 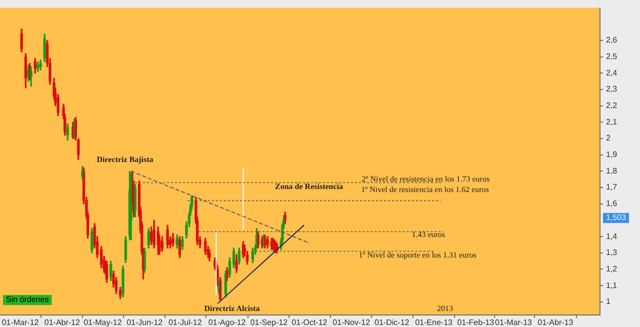 What do you see at coordinates (21, 322) in the screenshot?
I see `x-tick-label: 01-Mar-12` at bounding box center [21, 322].